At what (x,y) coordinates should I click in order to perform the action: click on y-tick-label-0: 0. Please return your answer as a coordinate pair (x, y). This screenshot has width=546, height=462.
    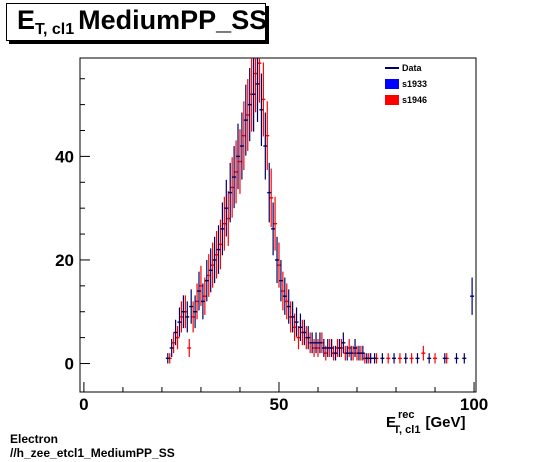
    Looking at the image, I should click on (69, 364).